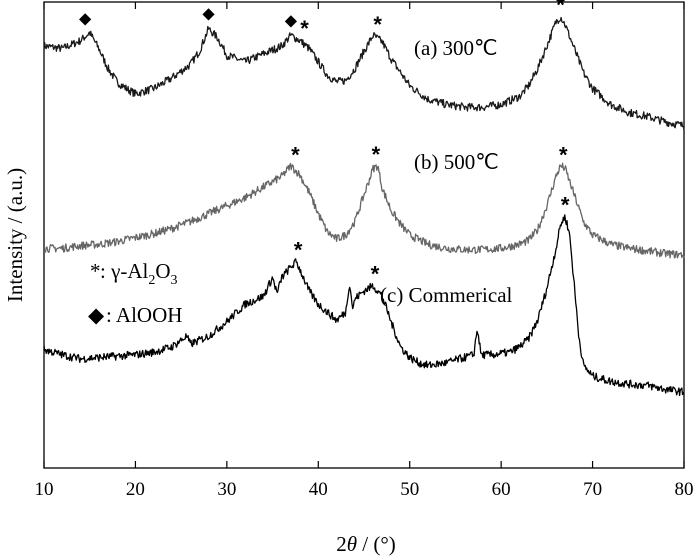 The height and width of the screenshot is (559, 700). I want to click on x-tick-label: 80, so click(684, 489).